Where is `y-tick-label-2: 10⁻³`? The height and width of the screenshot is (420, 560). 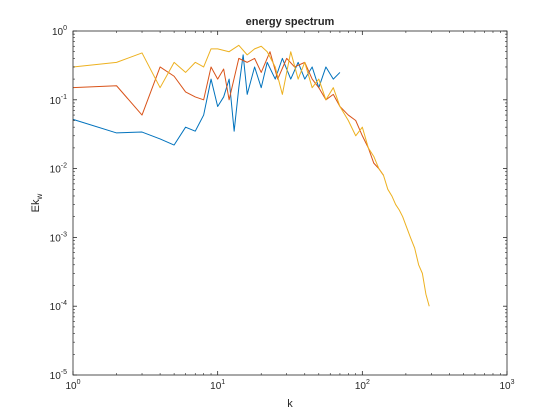 y-tick-label-2: 10⁻³ is located at coordinates (58, 237).